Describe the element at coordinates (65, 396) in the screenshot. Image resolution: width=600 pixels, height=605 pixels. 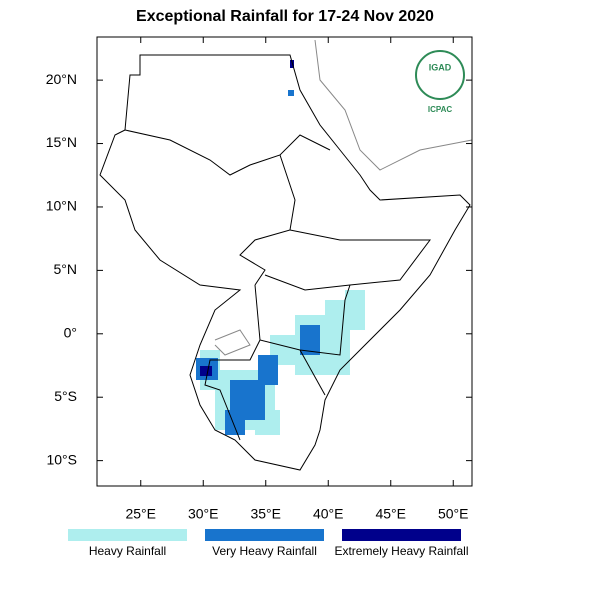
I see `y-tick-label: 5°S` at that location.